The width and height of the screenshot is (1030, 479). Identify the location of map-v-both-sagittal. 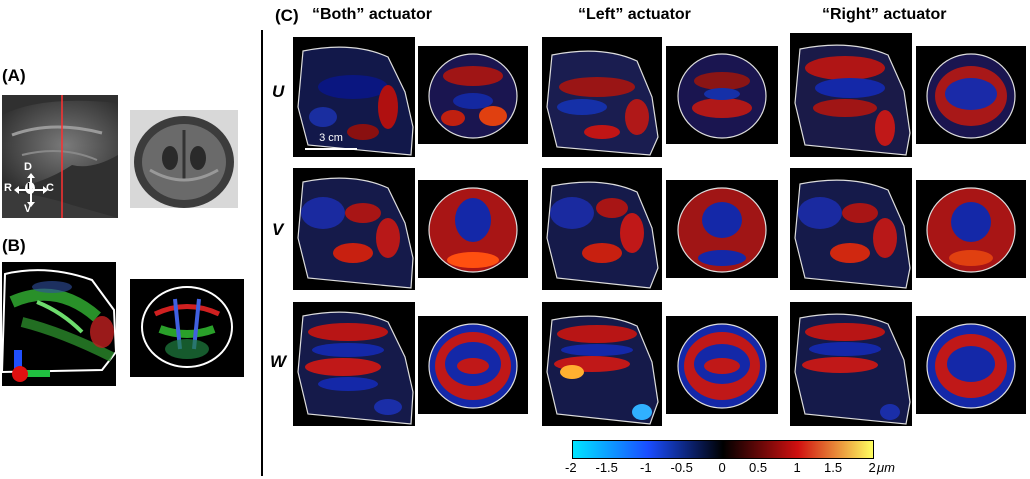
(354, 229).